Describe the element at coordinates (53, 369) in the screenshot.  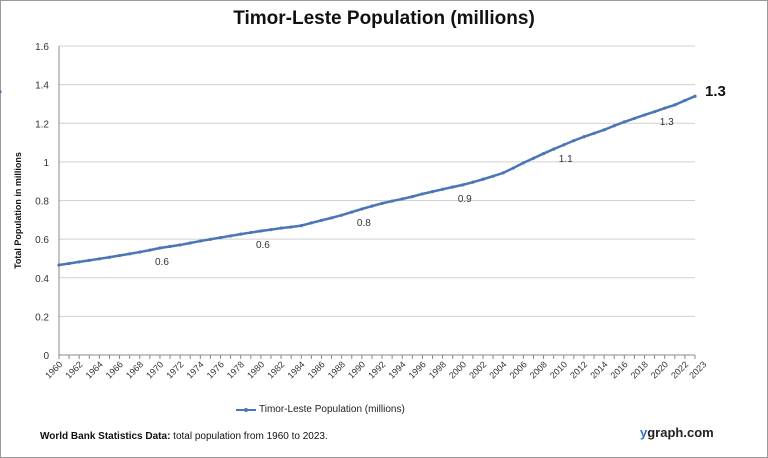
I see `x-tick-label: 1960` at that location.